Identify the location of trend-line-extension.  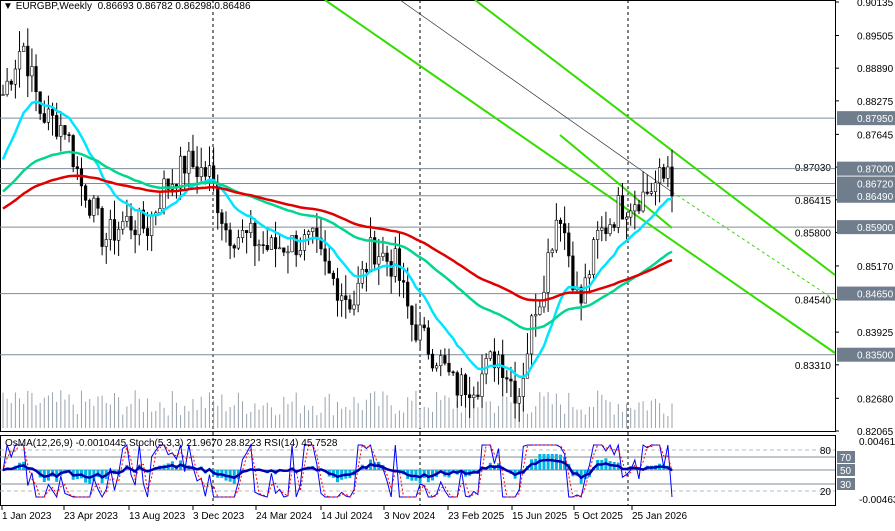
(753, 246).